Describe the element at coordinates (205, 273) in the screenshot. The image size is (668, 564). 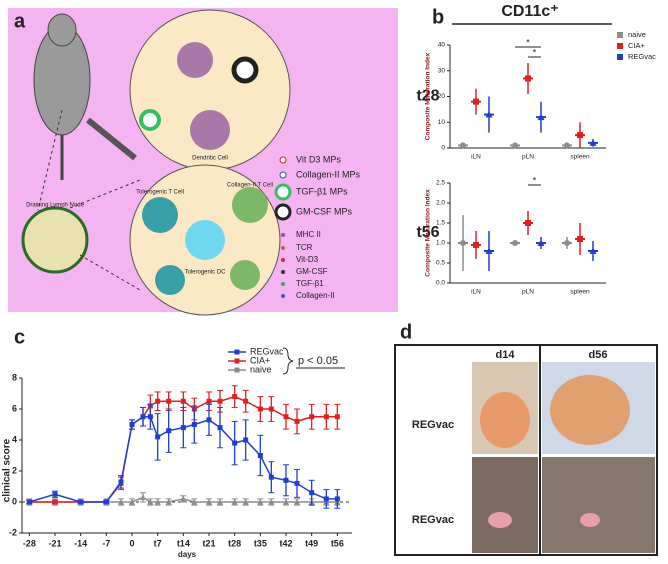
I see `cell-label: Tolerogenic DC` at that location.